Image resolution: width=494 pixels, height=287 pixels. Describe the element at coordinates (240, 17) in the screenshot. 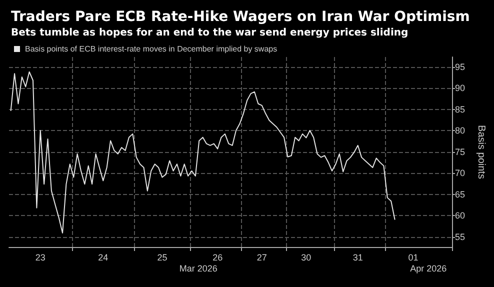

I see `chart-title: Traders Pare ECB Rate-Hike Wagers on Iran War Optimism` at that location.